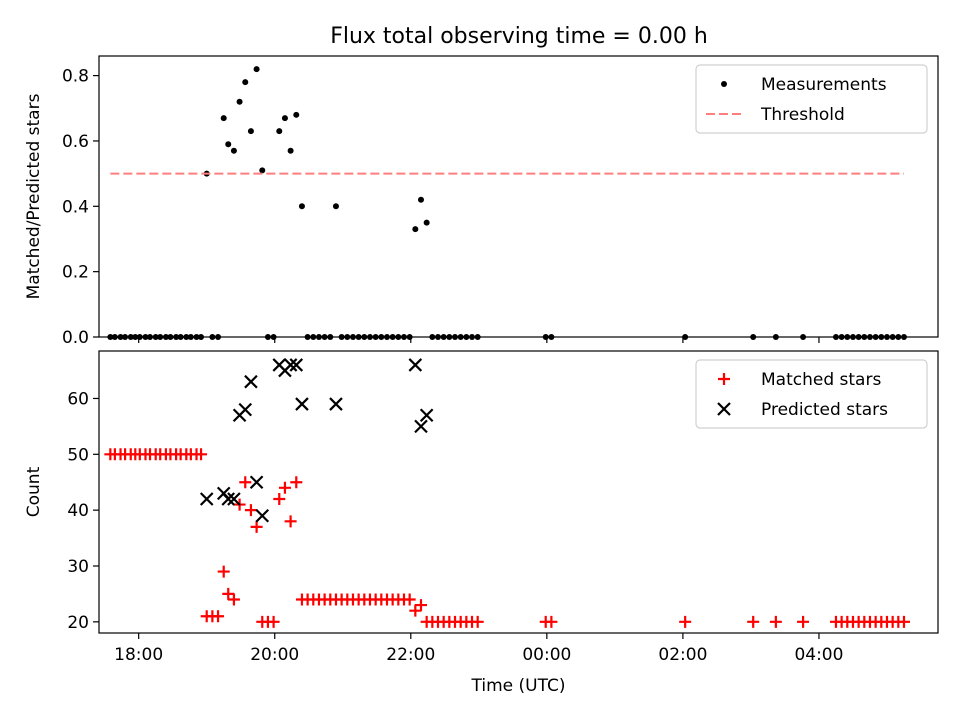 This screenshot has width=960, height=720. What do you see at coordinates (821, 380) in the screenshot?
I see `legend-label: Matched stars` at bounding box center [821, 380].